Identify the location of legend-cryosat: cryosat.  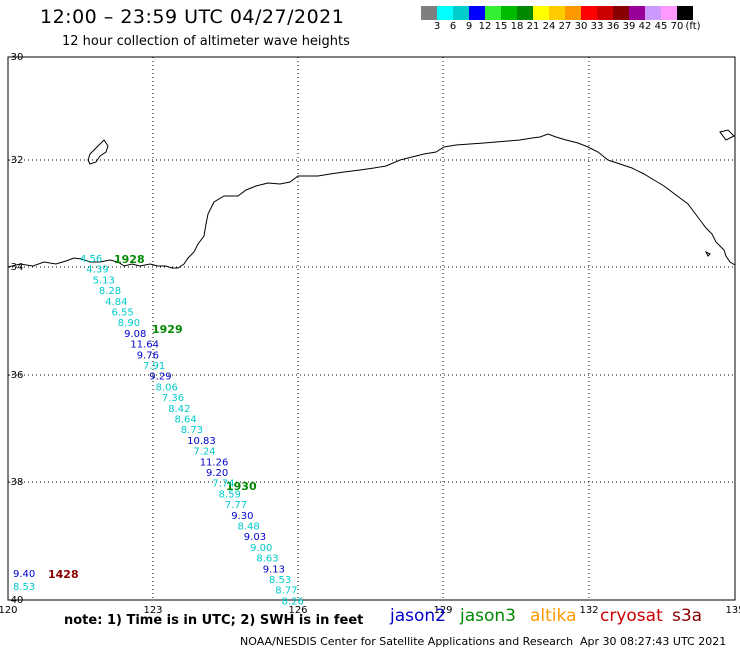
(631, 616).